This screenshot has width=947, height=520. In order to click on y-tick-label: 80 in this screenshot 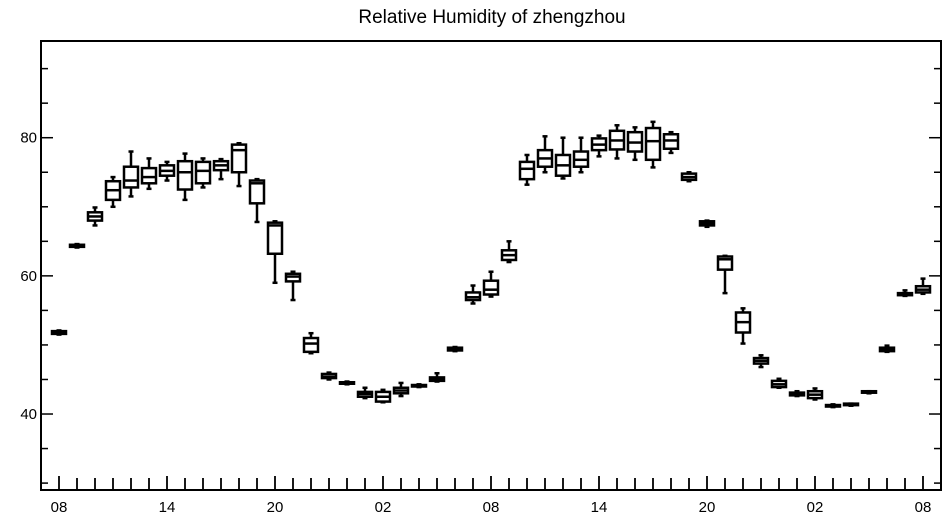, I will do `click(28, 138)`.